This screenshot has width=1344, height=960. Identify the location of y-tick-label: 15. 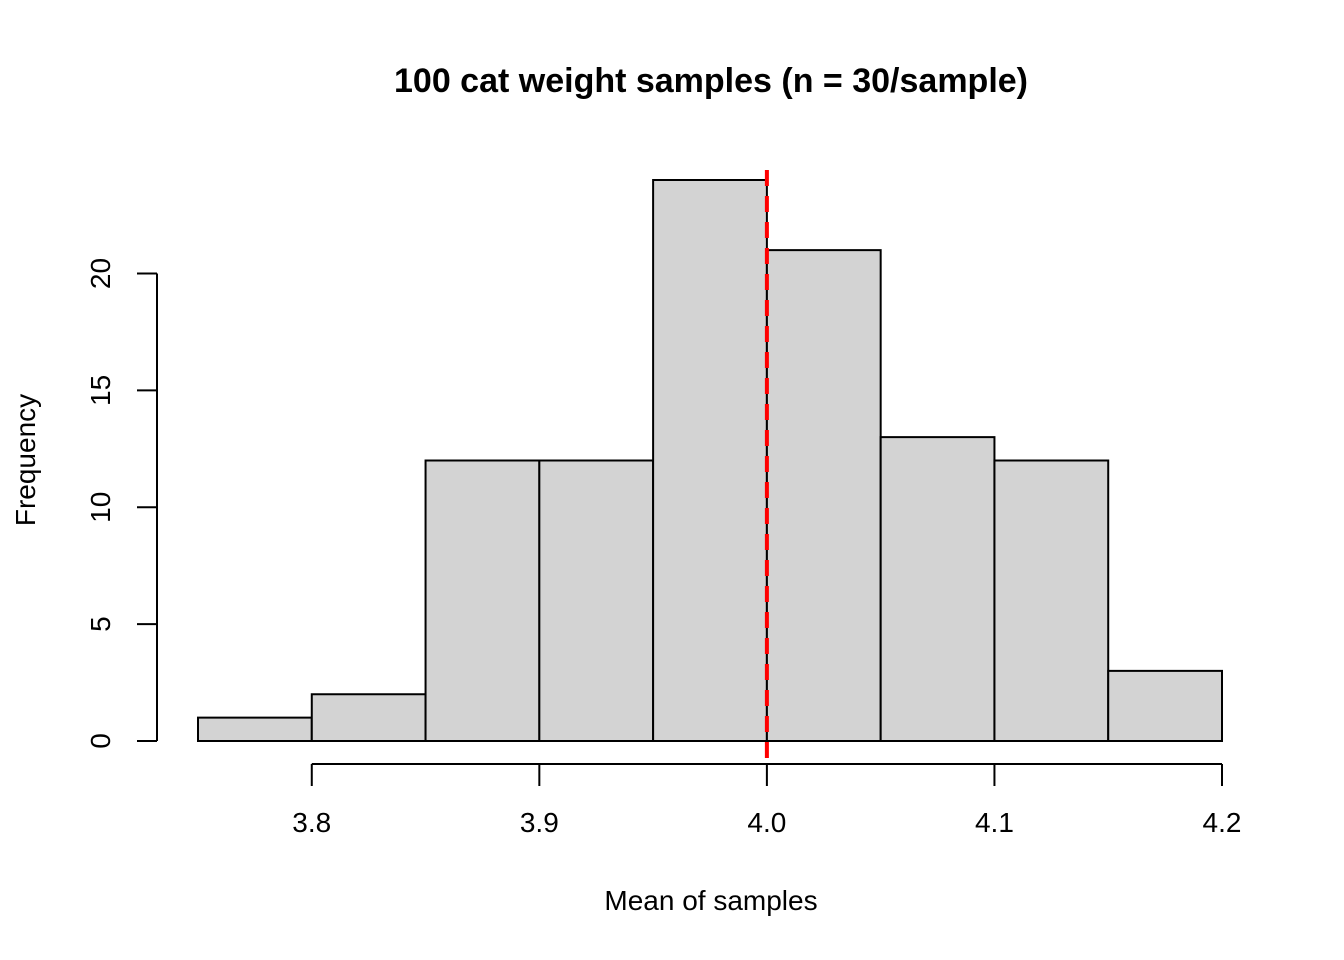
(100, 390).